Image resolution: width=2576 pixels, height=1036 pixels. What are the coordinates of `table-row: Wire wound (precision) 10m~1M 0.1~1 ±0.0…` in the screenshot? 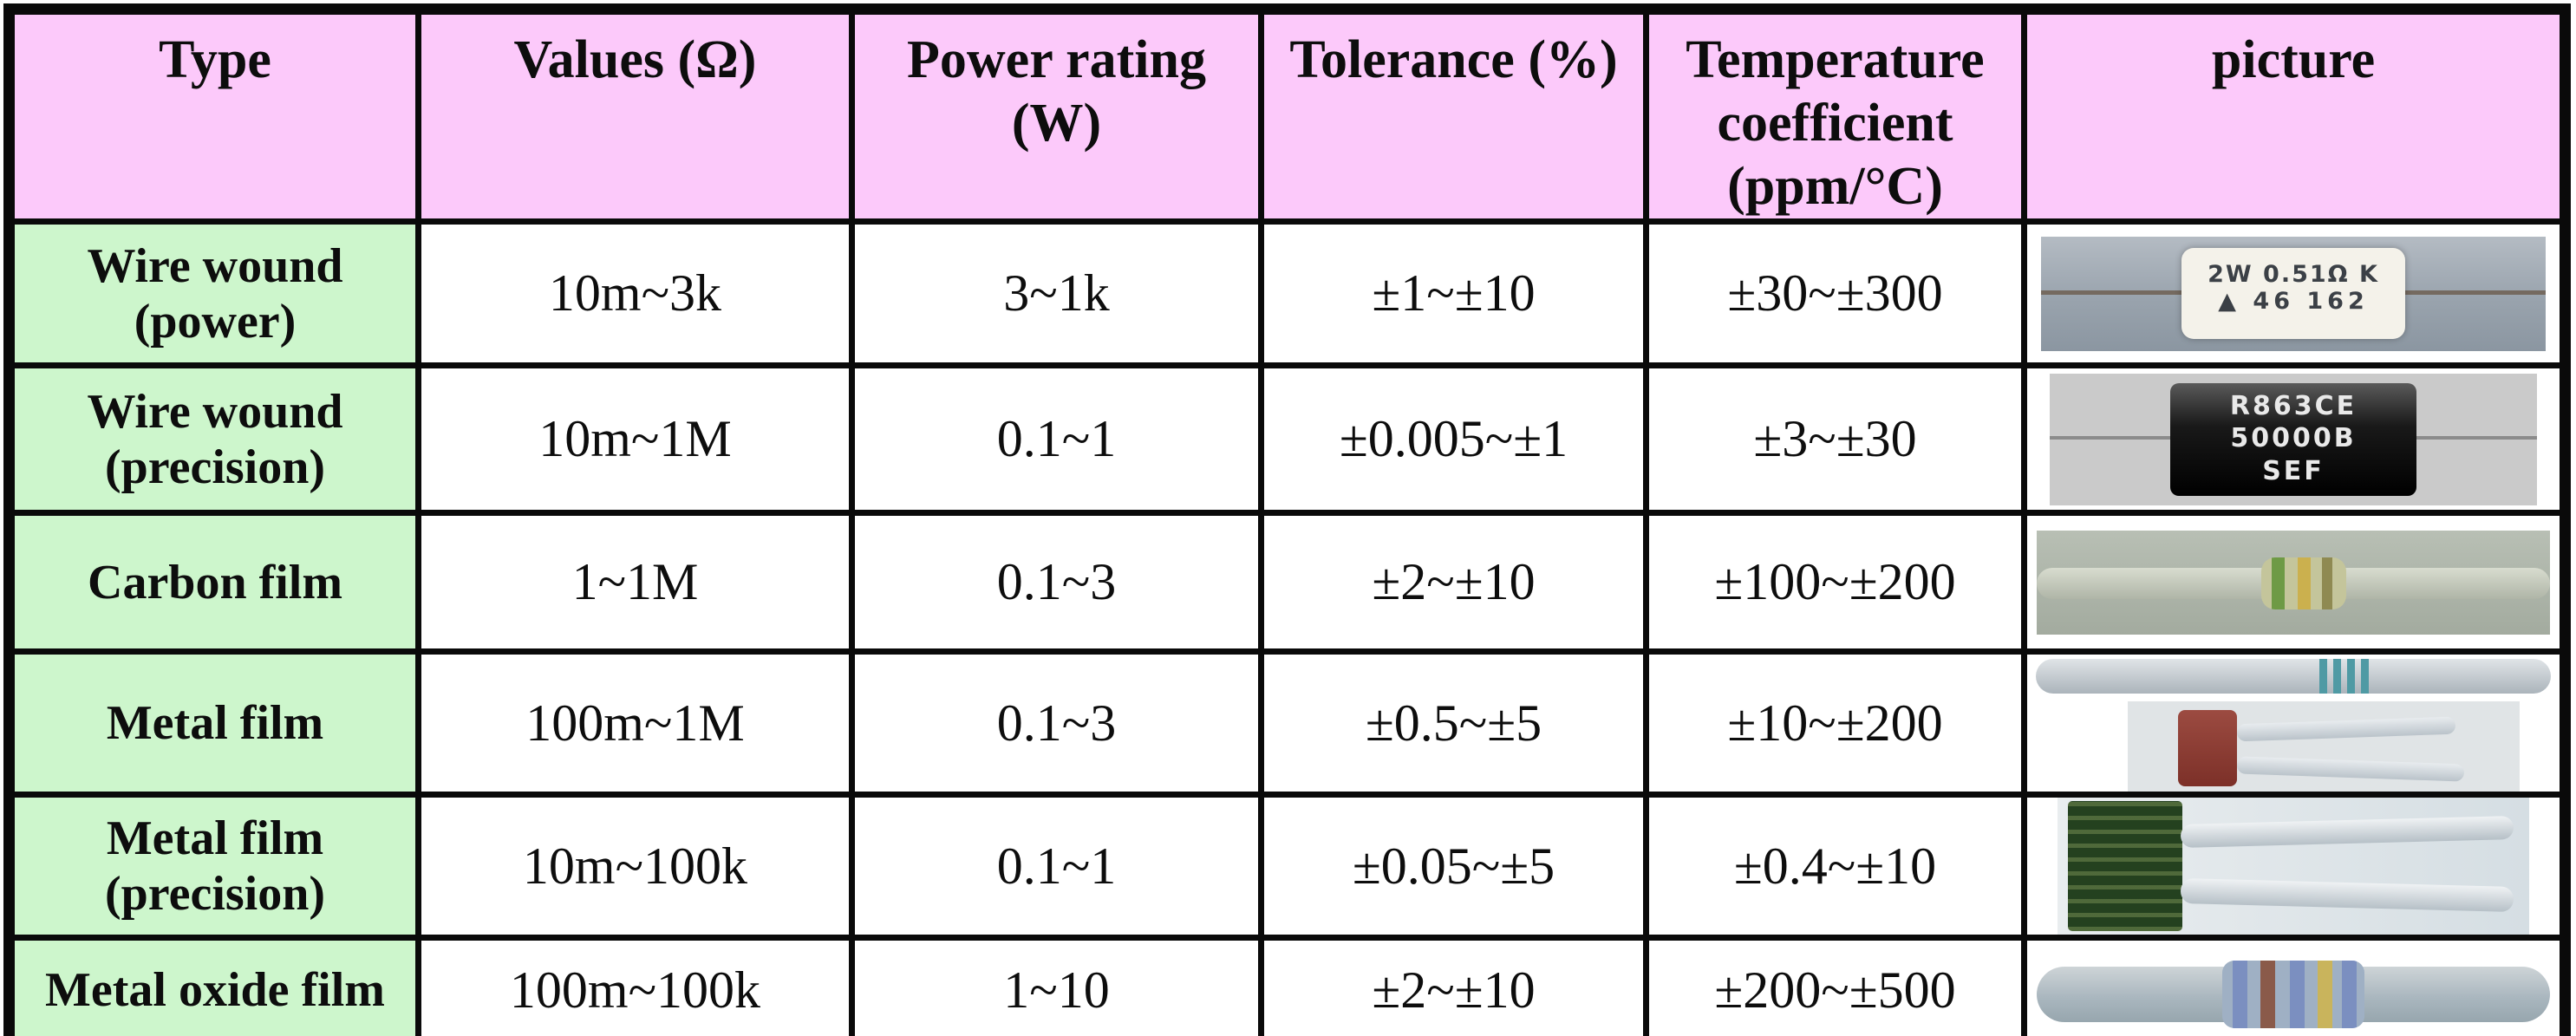 It's located at (1287, 439).